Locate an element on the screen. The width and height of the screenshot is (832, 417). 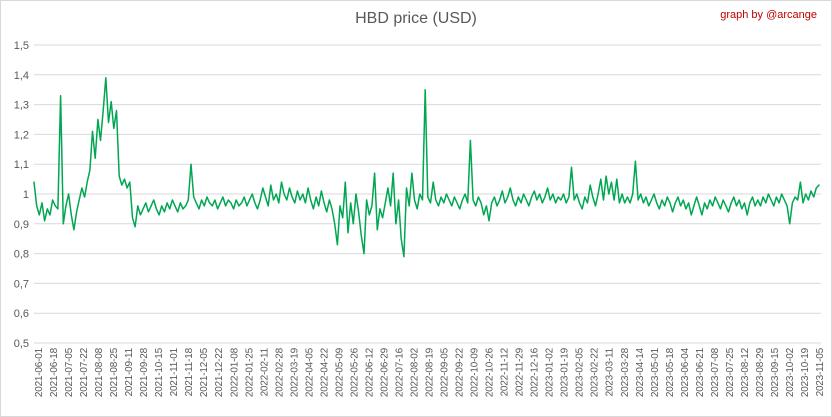
x-tick-label: 2022-04-22 is located at coordinates (324, 372).